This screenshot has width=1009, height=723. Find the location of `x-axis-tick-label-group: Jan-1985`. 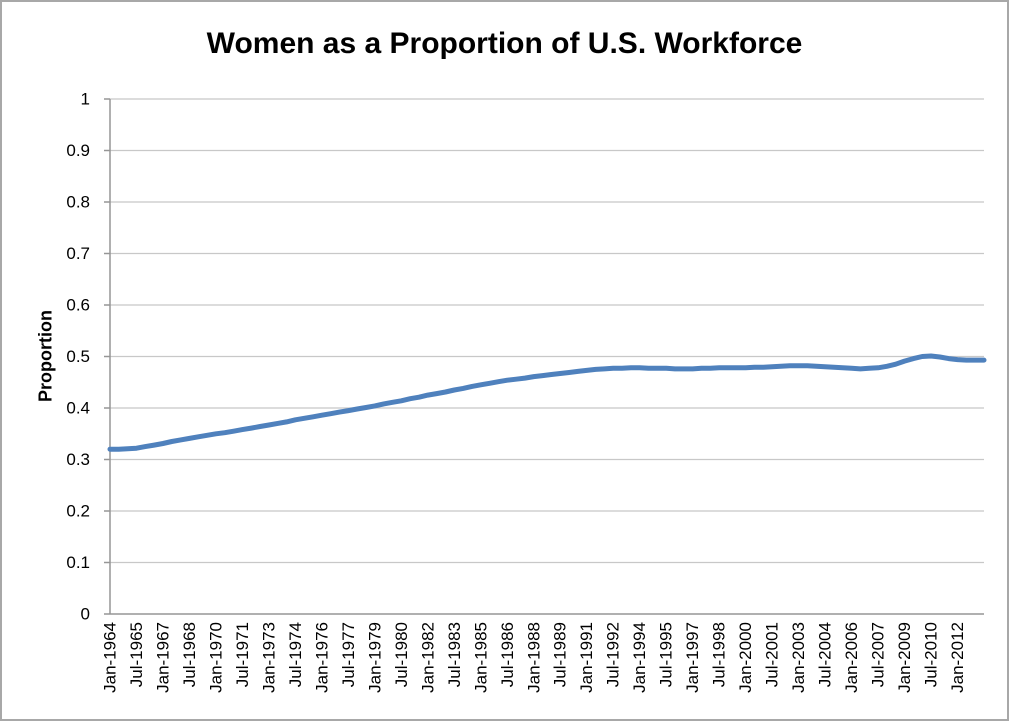

x-axis-tick-label-group: Jan-1985 is located at coordinates (480, 657).